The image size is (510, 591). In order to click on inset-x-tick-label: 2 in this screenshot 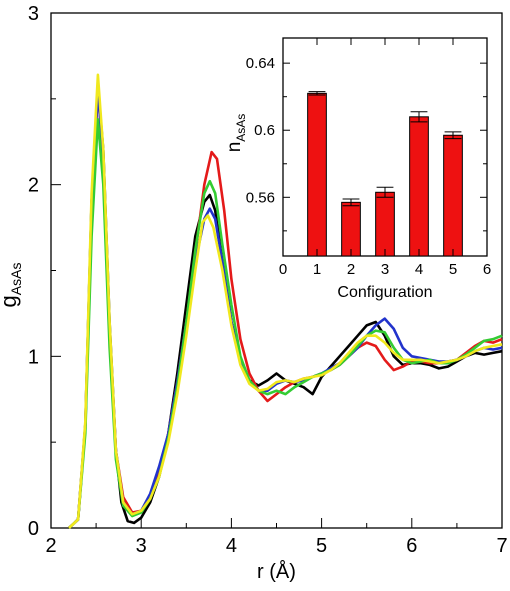, I will do `click(351, 269)`.